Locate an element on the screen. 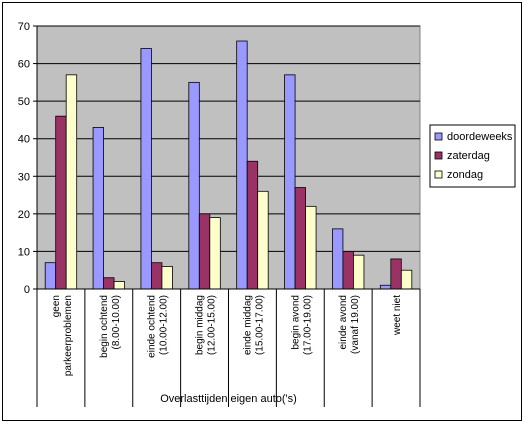 The height and width of the screenshot is (425, 526). y-tick-label: 10 is located at coordinates (24, 252).